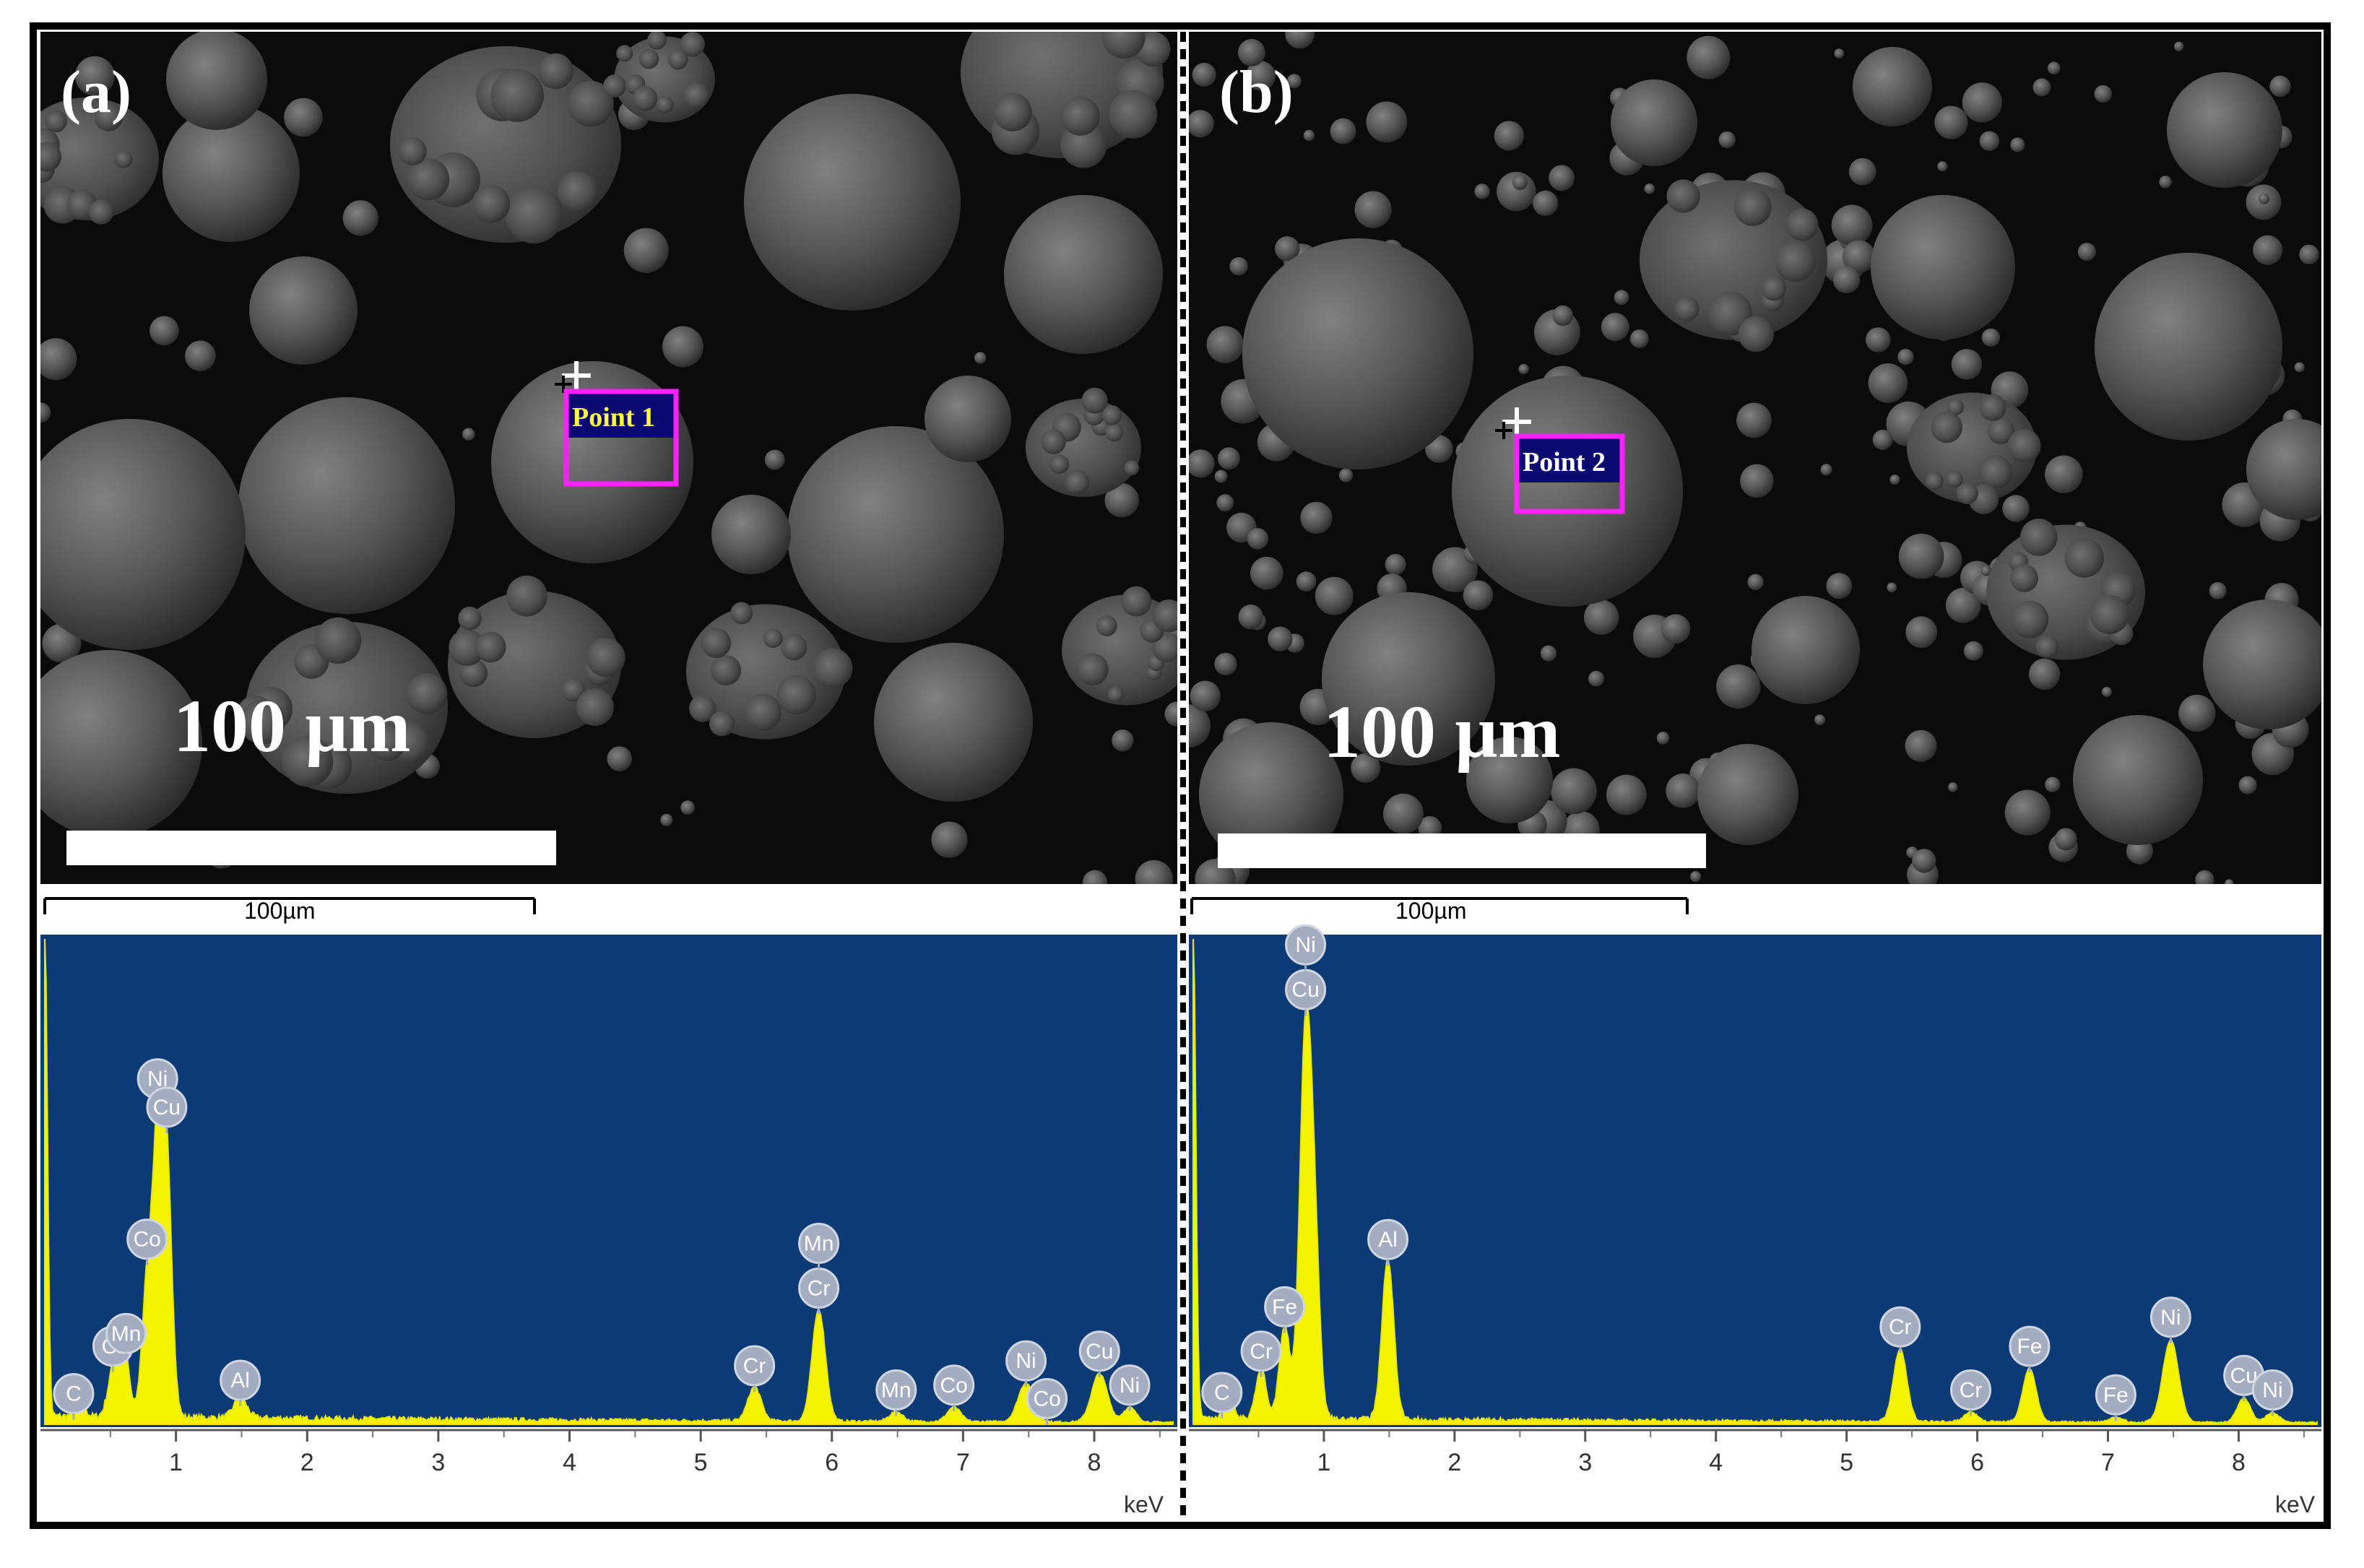 The width and height of the screenshot is (2364, 1568). What do you see at coordinates (1564, 462) in the screenshot?
I see `point-label-b: Point 2` at bounding box center [1564, 462].